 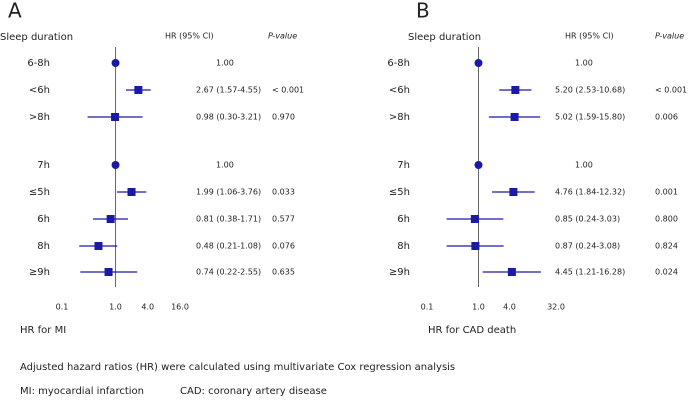 I want to click on hr-label: 0.98 (0.30-3.21), so click(x=228, y=117).